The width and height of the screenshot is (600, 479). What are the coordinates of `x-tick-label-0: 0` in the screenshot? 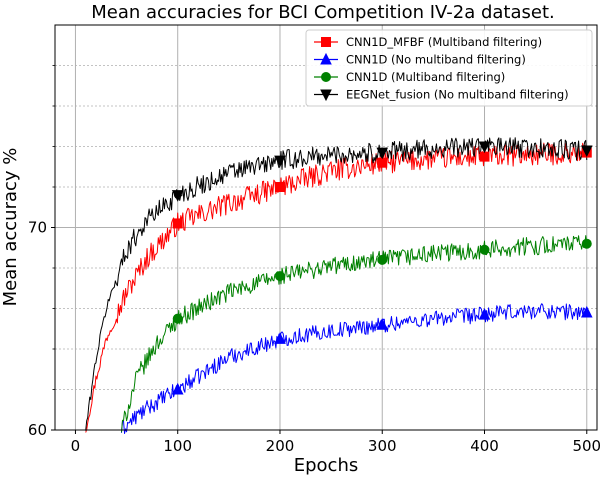 It's located at (76, 446).